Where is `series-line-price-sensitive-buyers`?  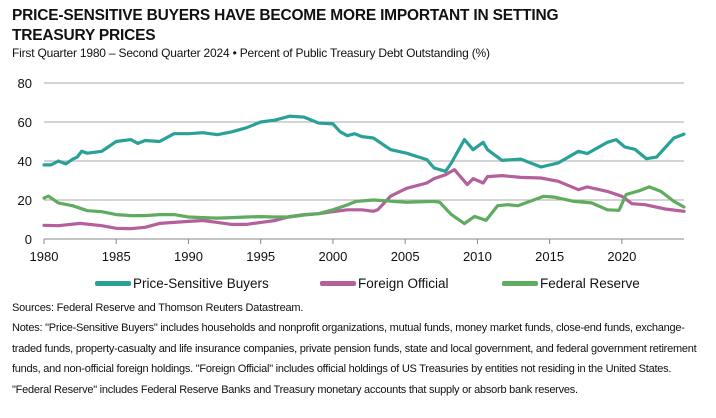
series-line-price-sensitive-buyers is located at coordinates (364, 143).